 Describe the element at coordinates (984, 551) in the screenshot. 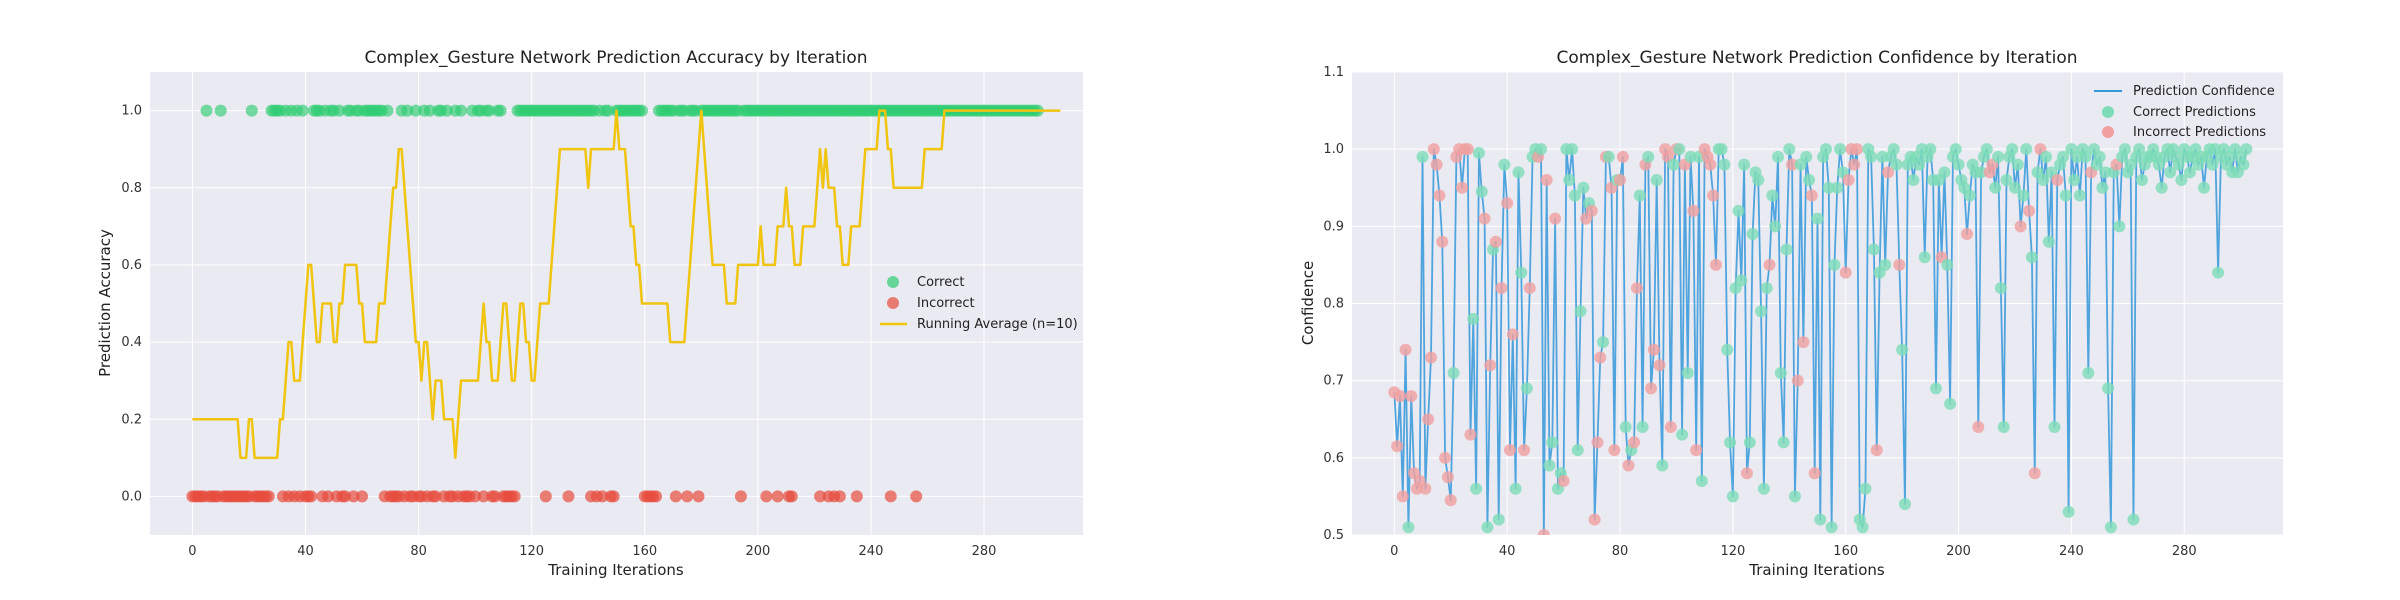

I see `accuracy-x-tick-label: 280` at that location.